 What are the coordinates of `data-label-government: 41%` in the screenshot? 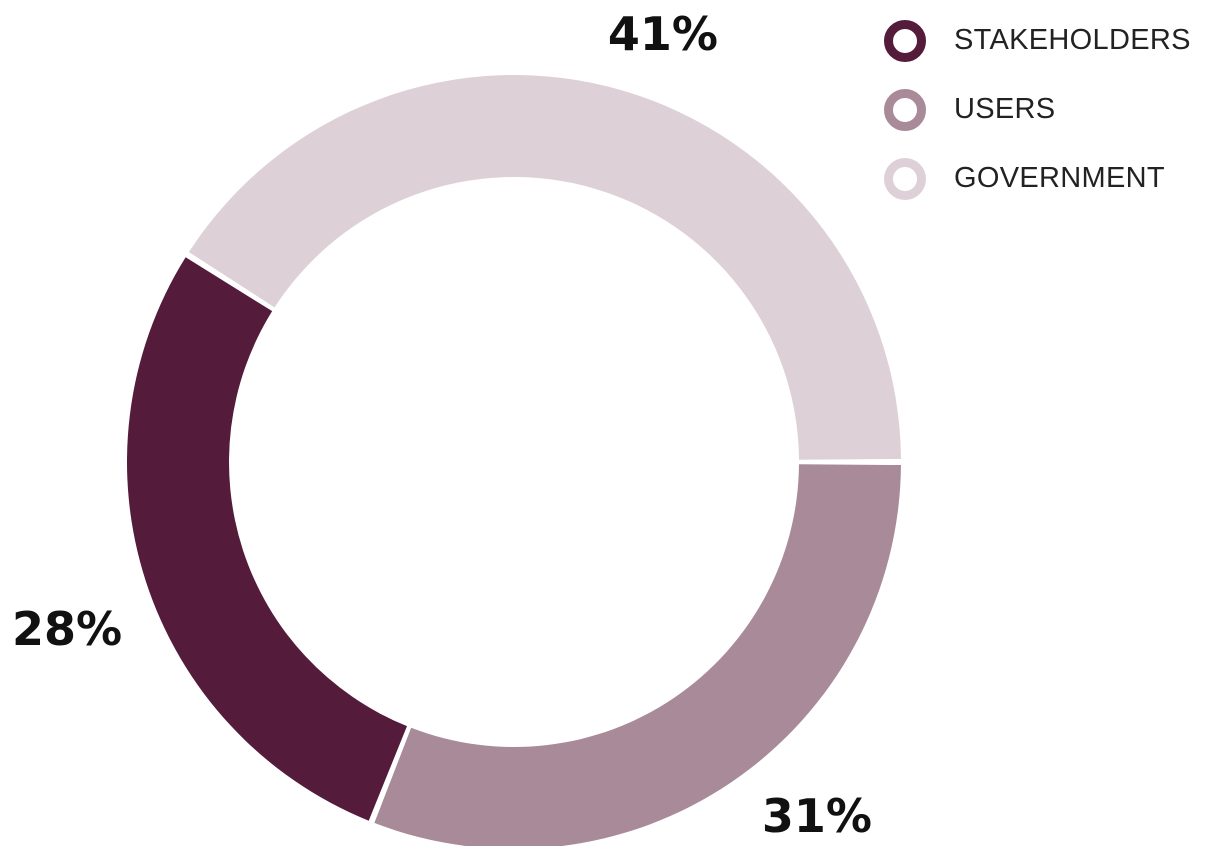 It's located at (663, 34).